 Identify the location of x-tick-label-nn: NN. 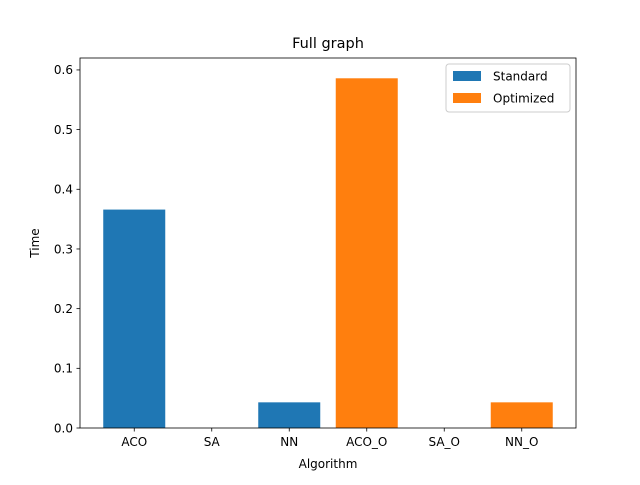
(289, 442).